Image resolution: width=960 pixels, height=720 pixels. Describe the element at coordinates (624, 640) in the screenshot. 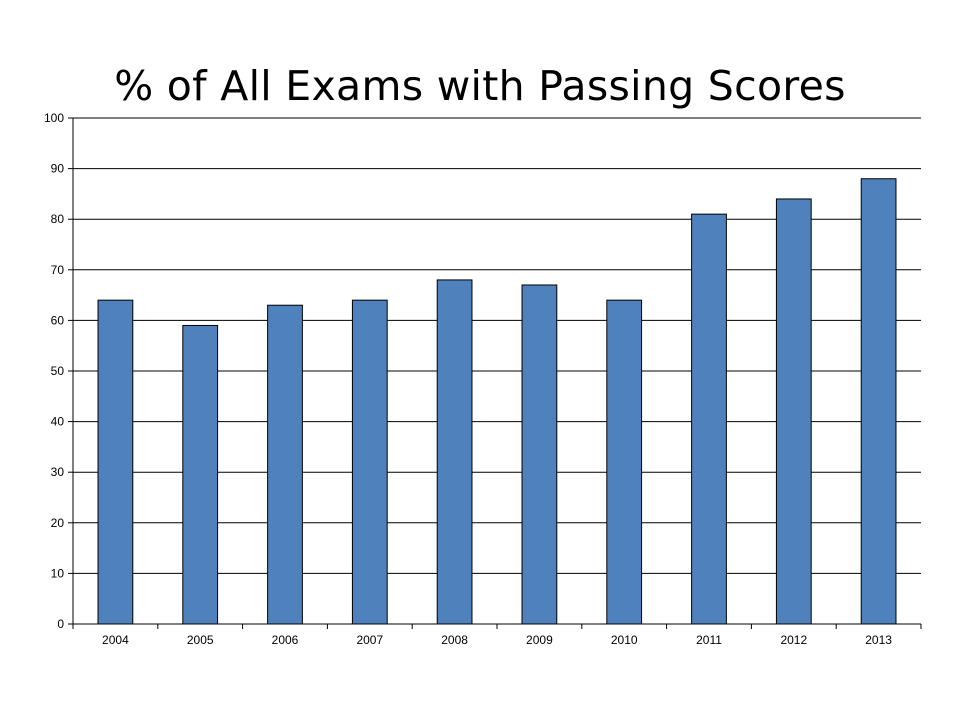

I see `x-tick-label: 2010` at that location.